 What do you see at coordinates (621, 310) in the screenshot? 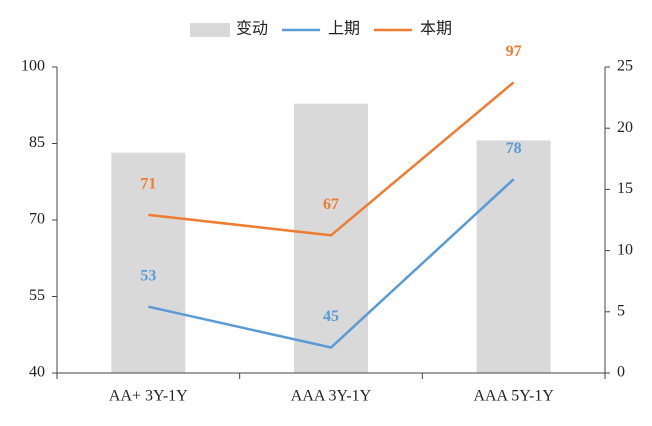
I see `y2-tick-label: 5` at bounding box center [621, 310].